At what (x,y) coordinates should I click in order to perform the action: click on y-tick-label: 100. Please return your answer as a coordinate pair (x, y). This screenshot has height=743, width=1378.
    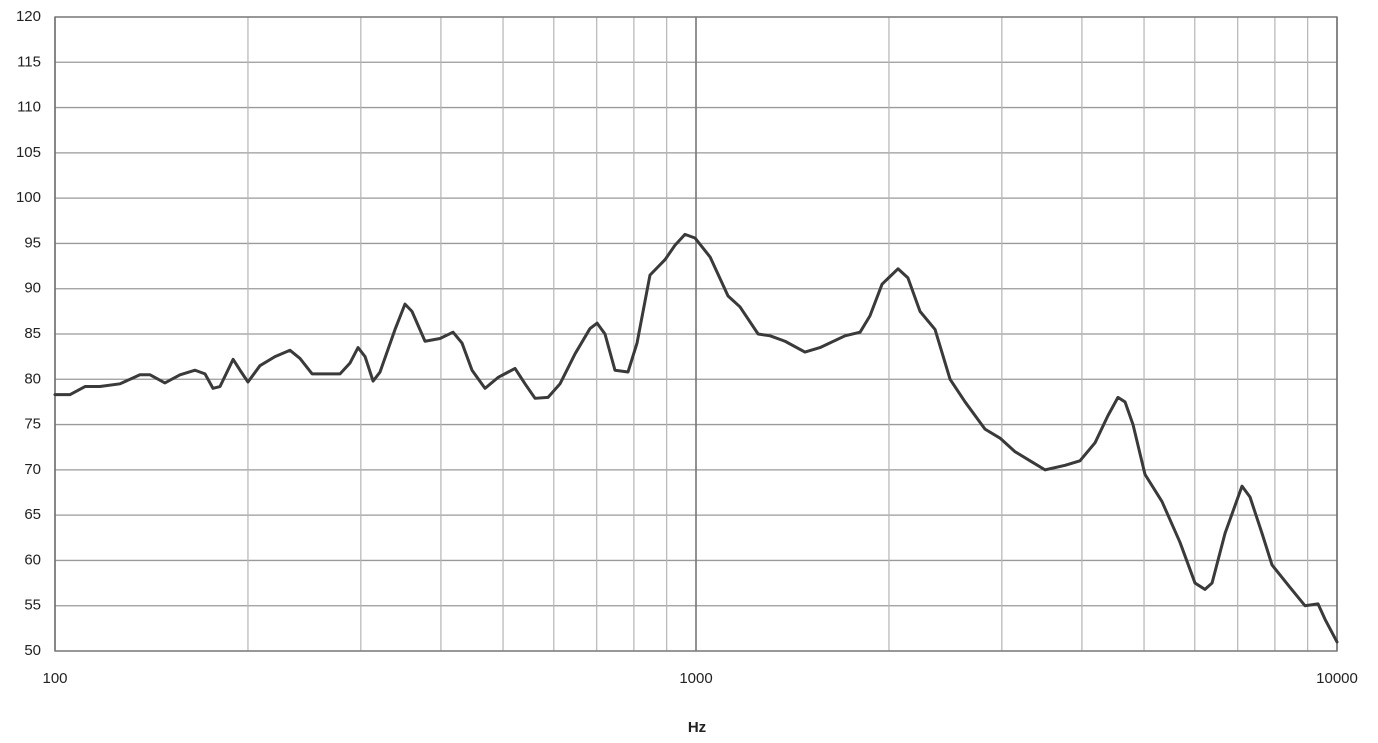
    Looking at the image, I should click on (28, 197).